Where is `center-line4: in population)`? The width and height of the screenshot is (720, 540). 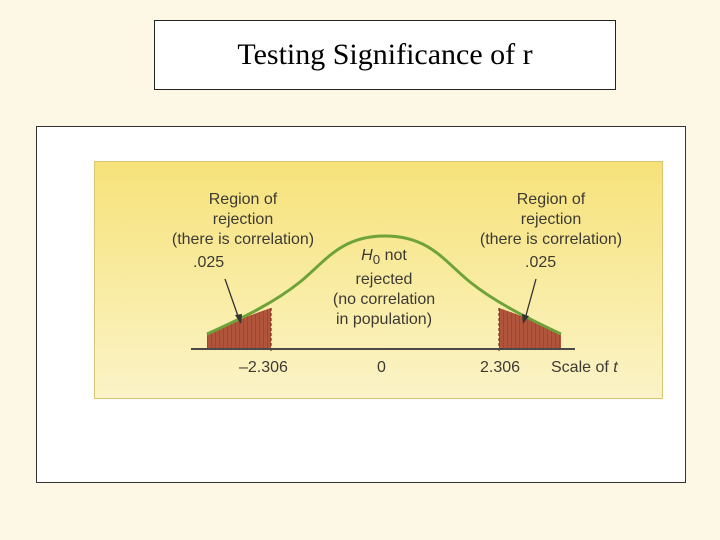 center-line4: in population) is located at coordinates (384, 320).